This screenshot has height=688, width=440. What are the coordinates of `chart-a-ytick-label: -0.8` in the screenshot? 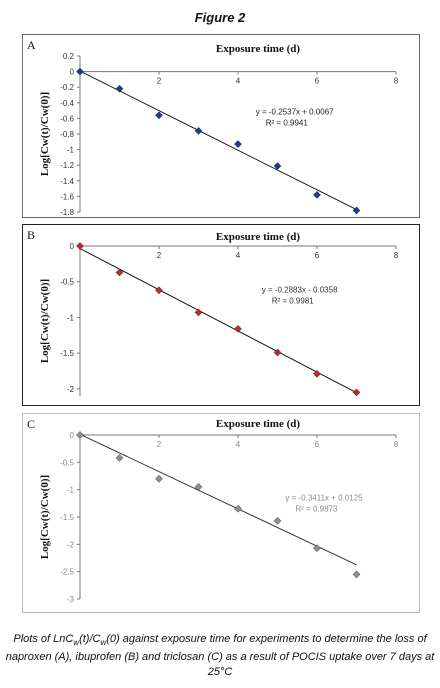 It's located at (67, 134).